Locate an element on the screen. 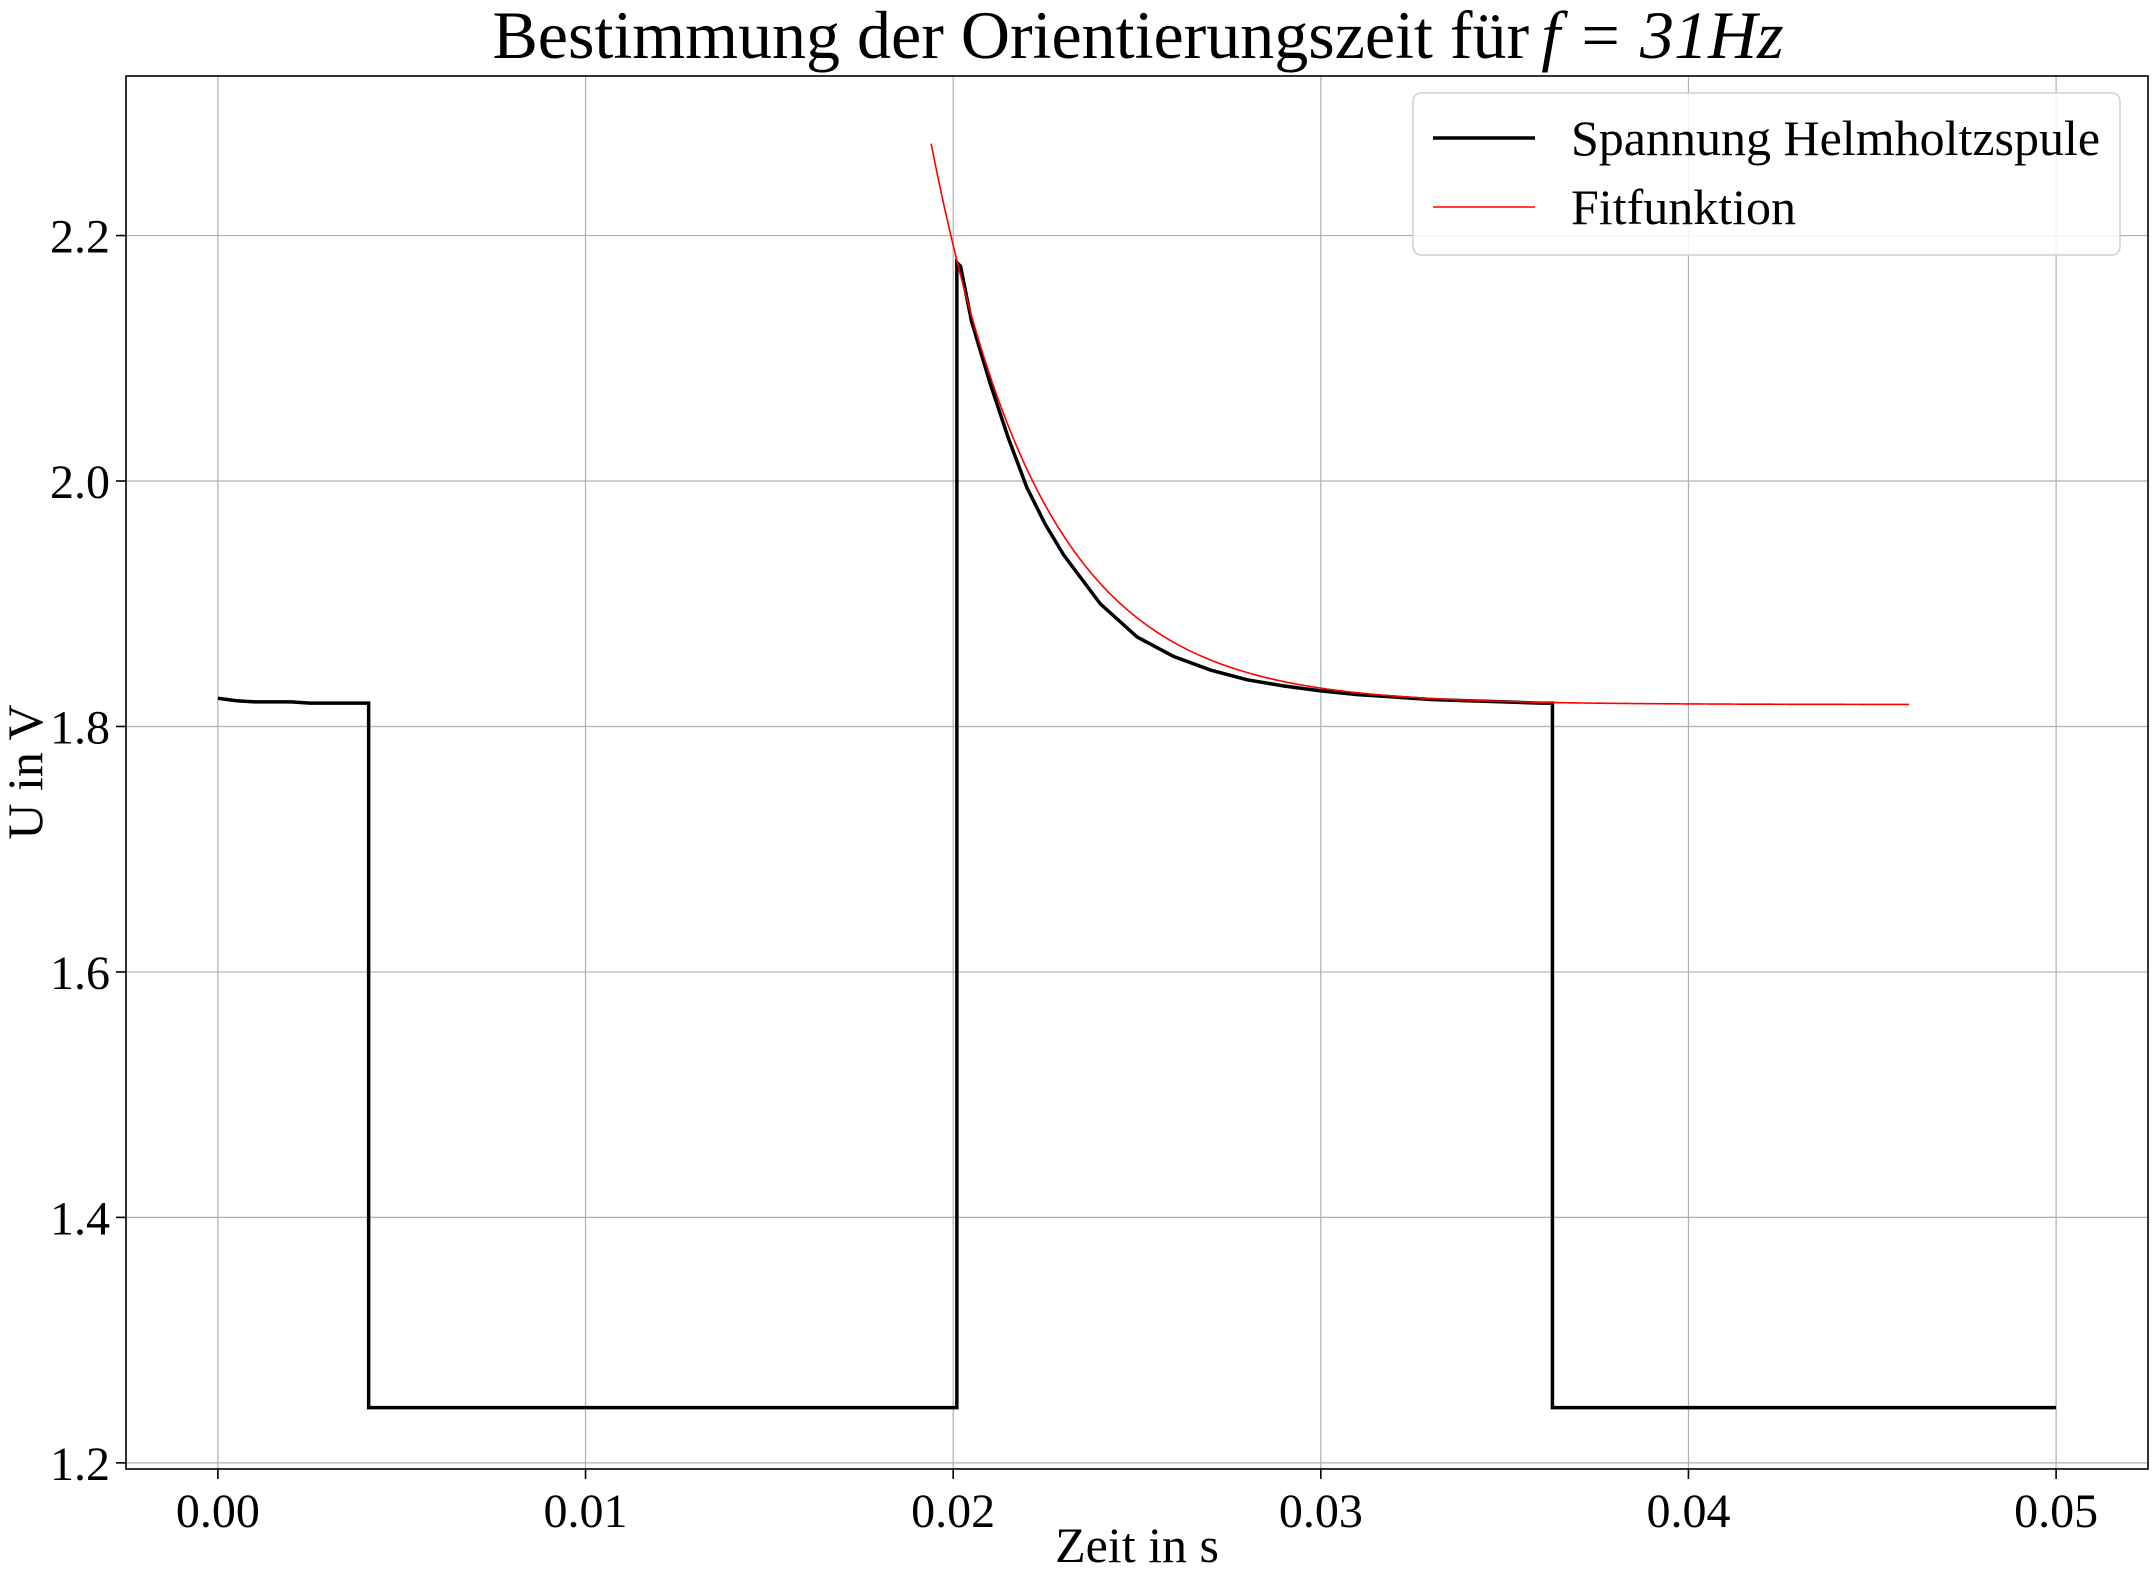 Image resolution: width=2152 pixels, height=1576 pixels. chart-title-math: f = 31Hz is located at coordinates (1662, 36).